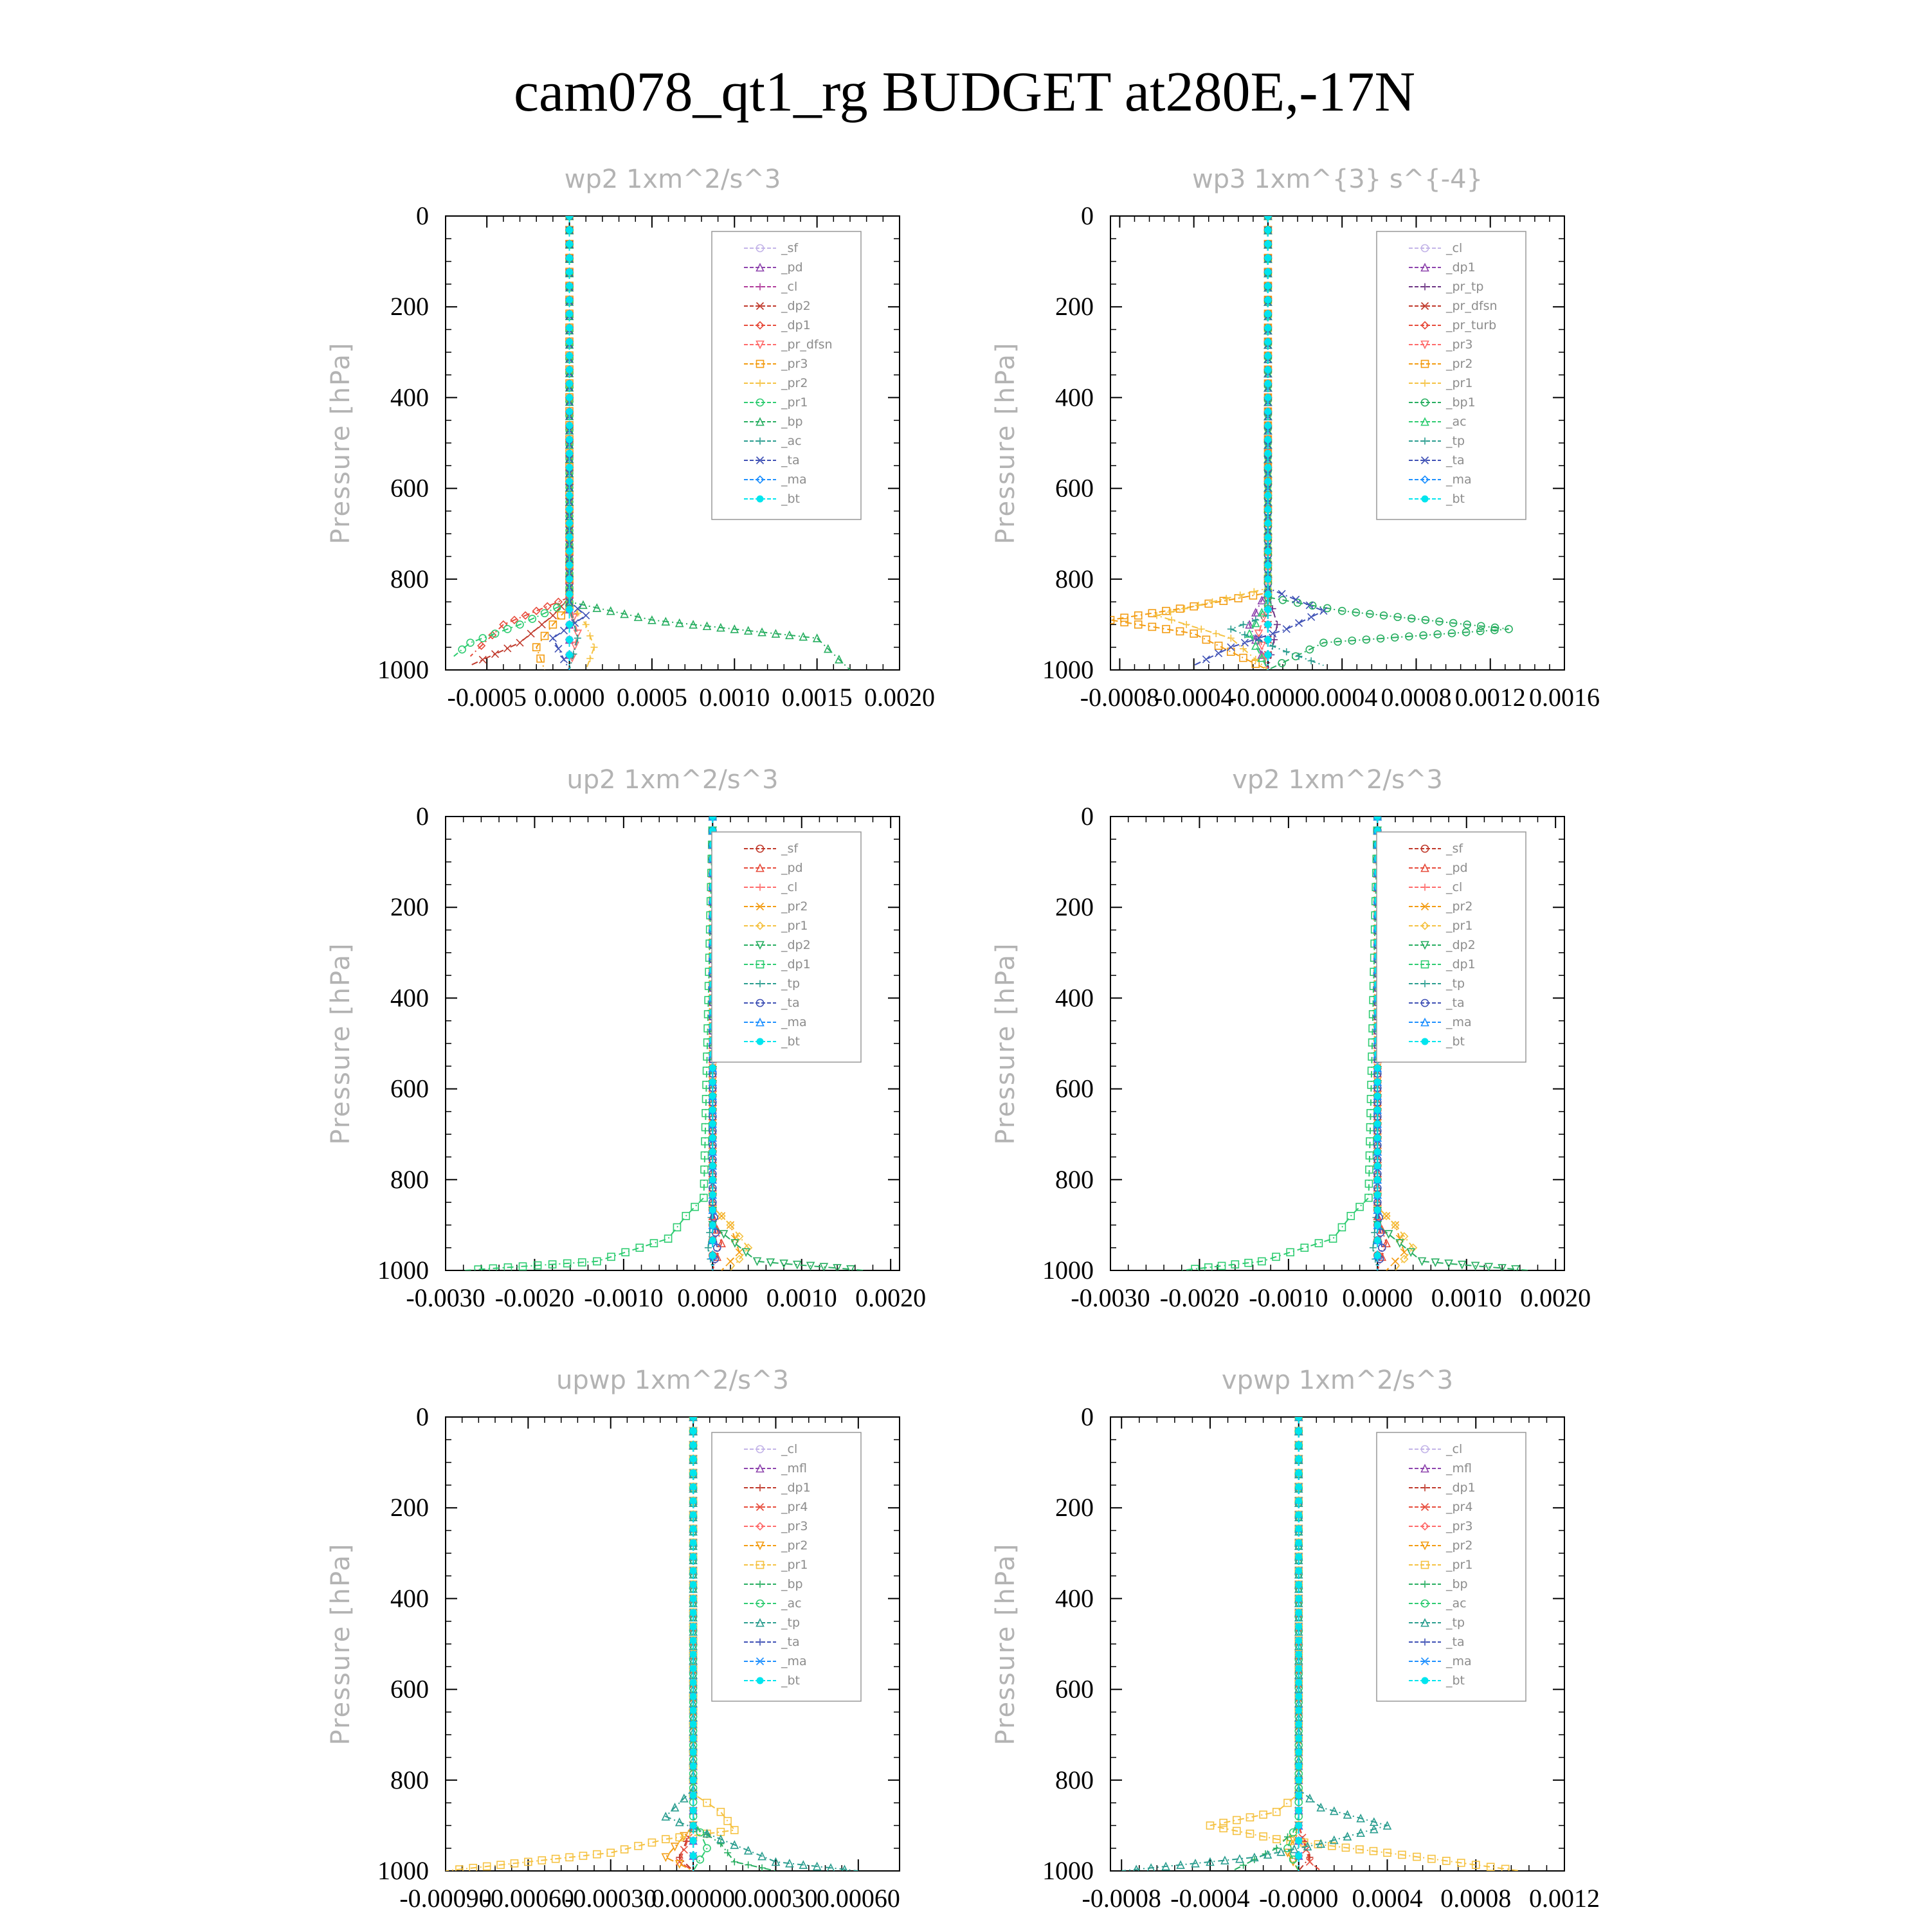 The height and width of the screenshot is (1932, 1929). What do you see at coordinates (1475, 1898) in the screenshot?
I see `x-tick-label: 0.0008` at bounding box center [1475, 1898].